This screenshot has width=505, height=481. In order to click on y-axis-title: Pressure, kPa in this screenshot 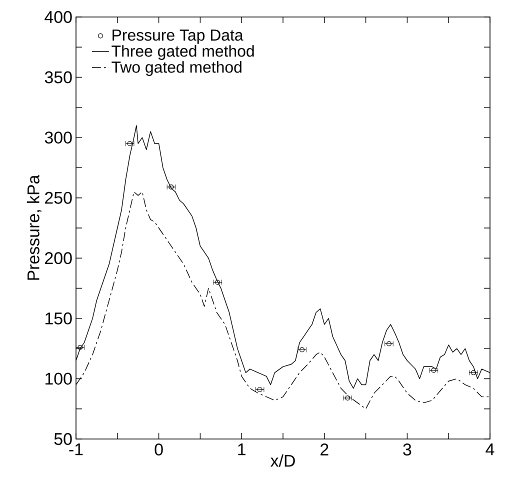, I will do `click(34, 227)`.